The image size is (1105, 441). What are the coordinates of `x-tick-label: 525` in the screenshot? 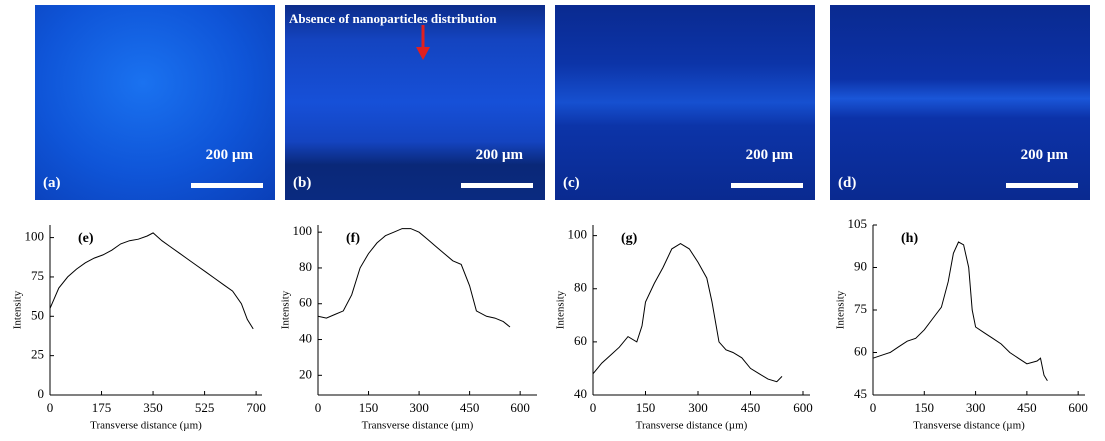 It's located at (205, 407).